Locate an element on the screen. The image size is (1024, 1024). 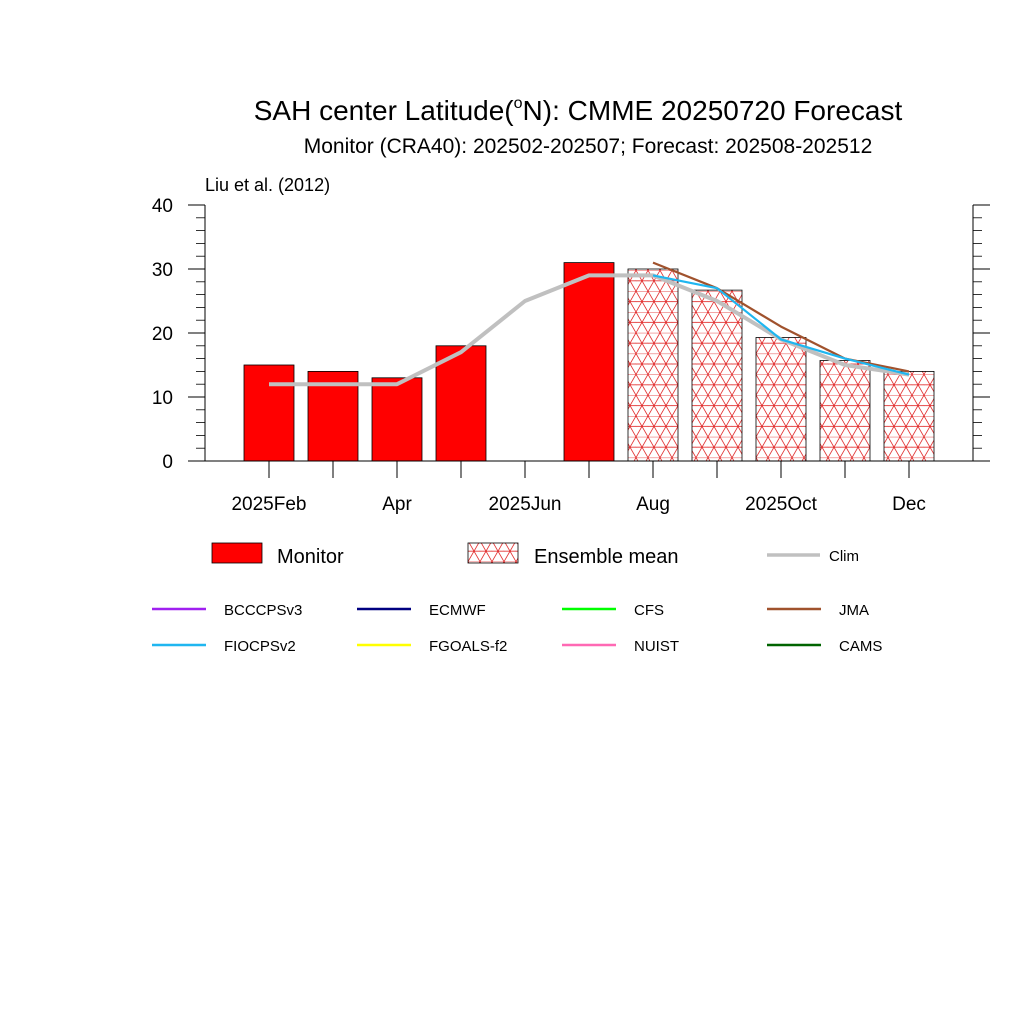
legend-ecmwf-label: ECMWF is located at coordinates (457, 610).